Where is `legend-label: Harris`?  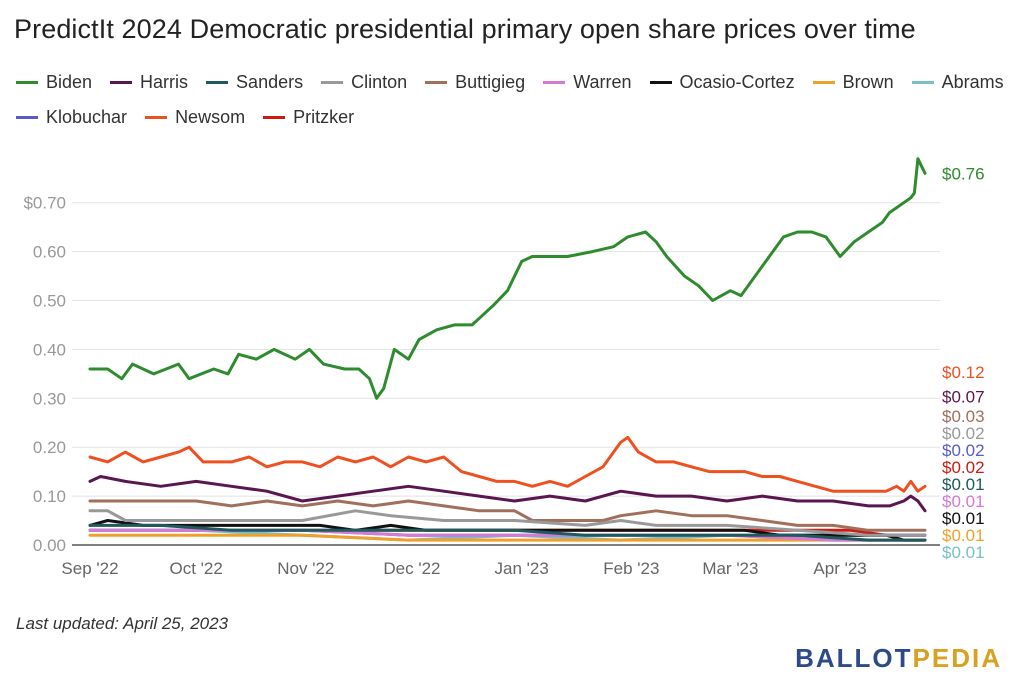
legend-label: Harris is located at coordinates (164, 82).